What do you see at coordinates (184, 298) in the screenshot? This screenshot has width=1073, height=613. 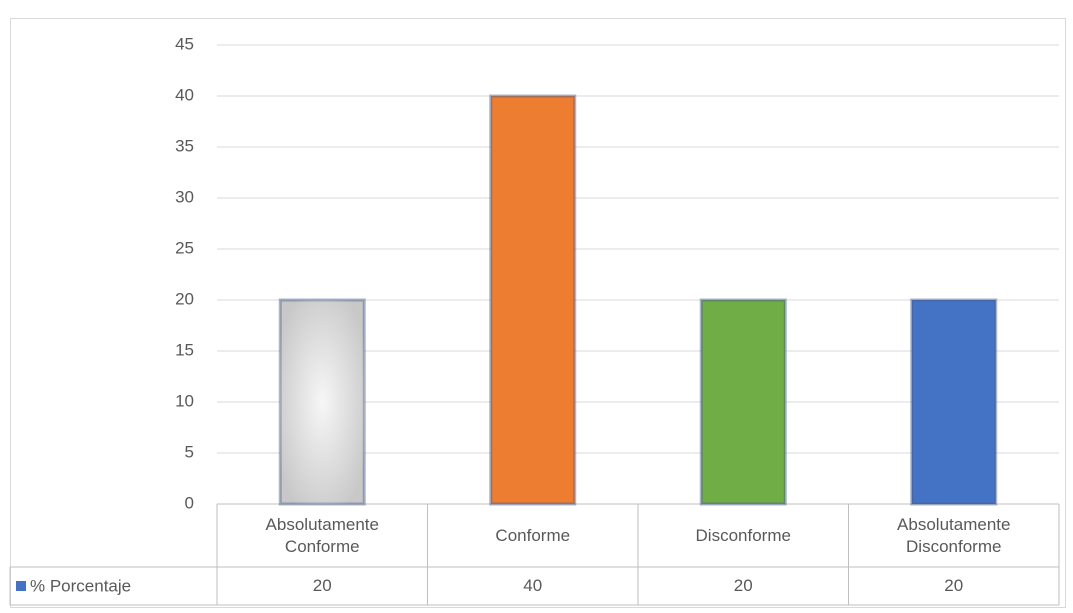 I see `y-tick-label: 20` at bounding box center [184, 298].